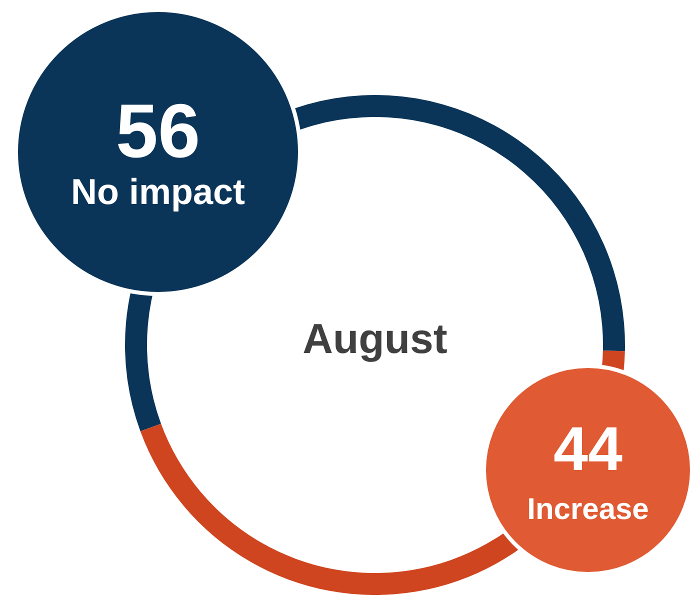 The width and height of the screenshot is (696, 599). I want to click on data-label: 56, so click(158, 131).